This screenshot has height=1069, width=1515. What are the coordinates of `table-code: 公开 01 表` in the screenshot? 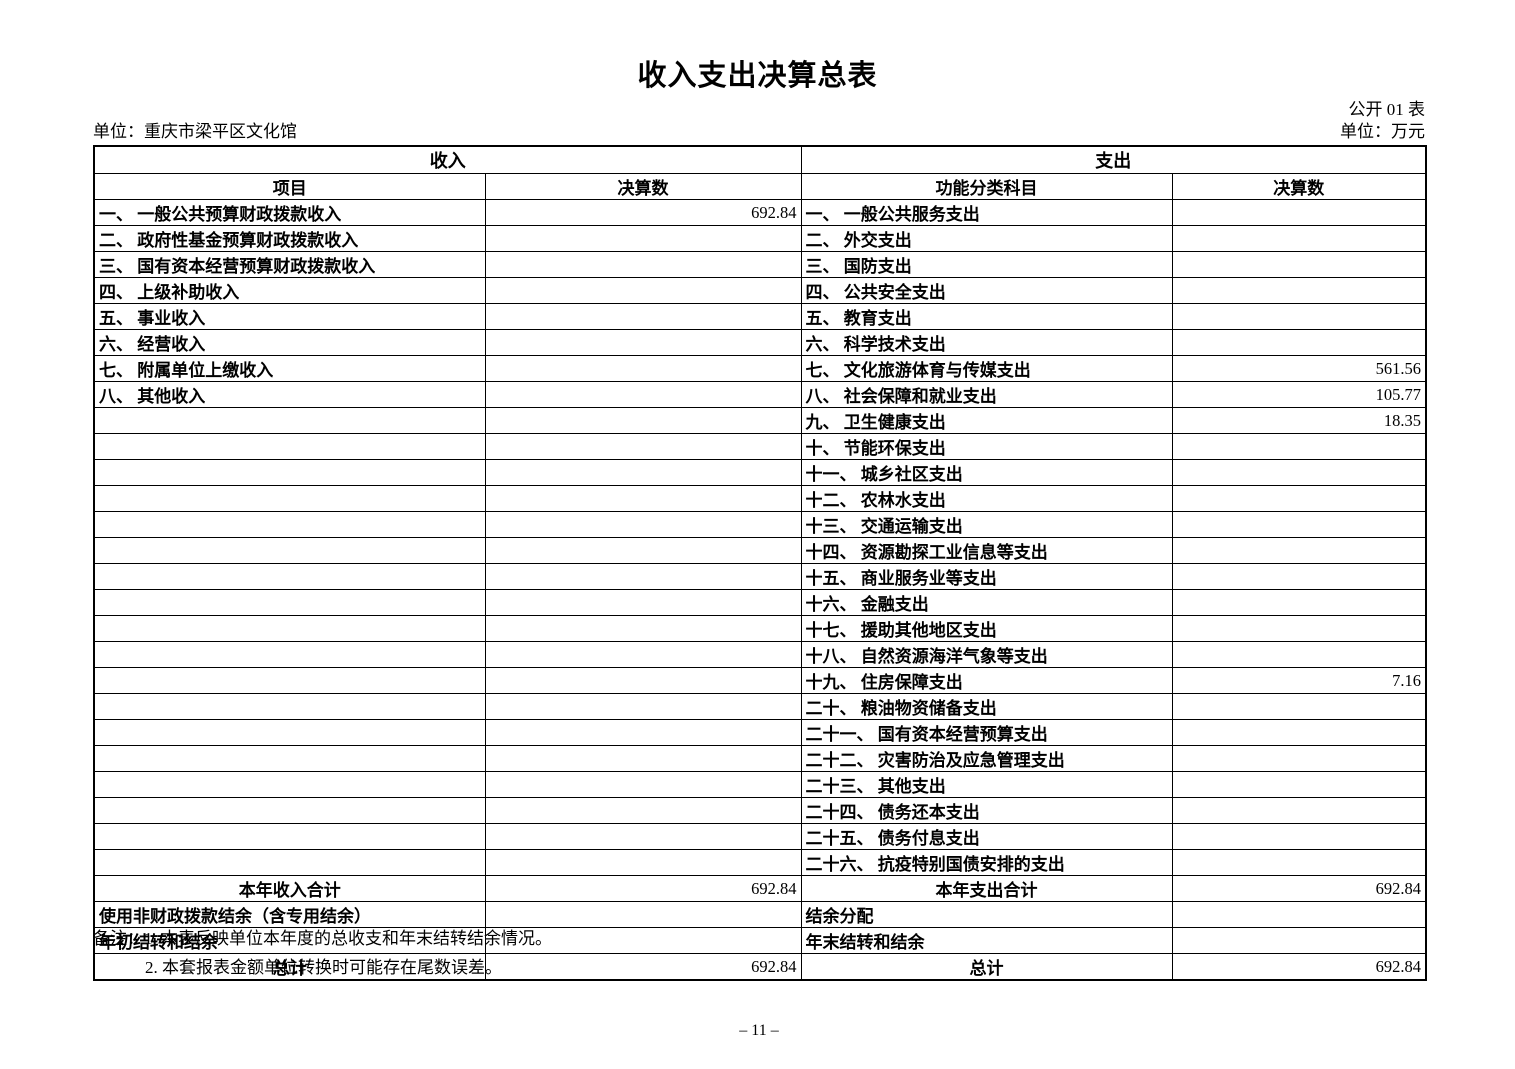 It's located at (1387, 109).